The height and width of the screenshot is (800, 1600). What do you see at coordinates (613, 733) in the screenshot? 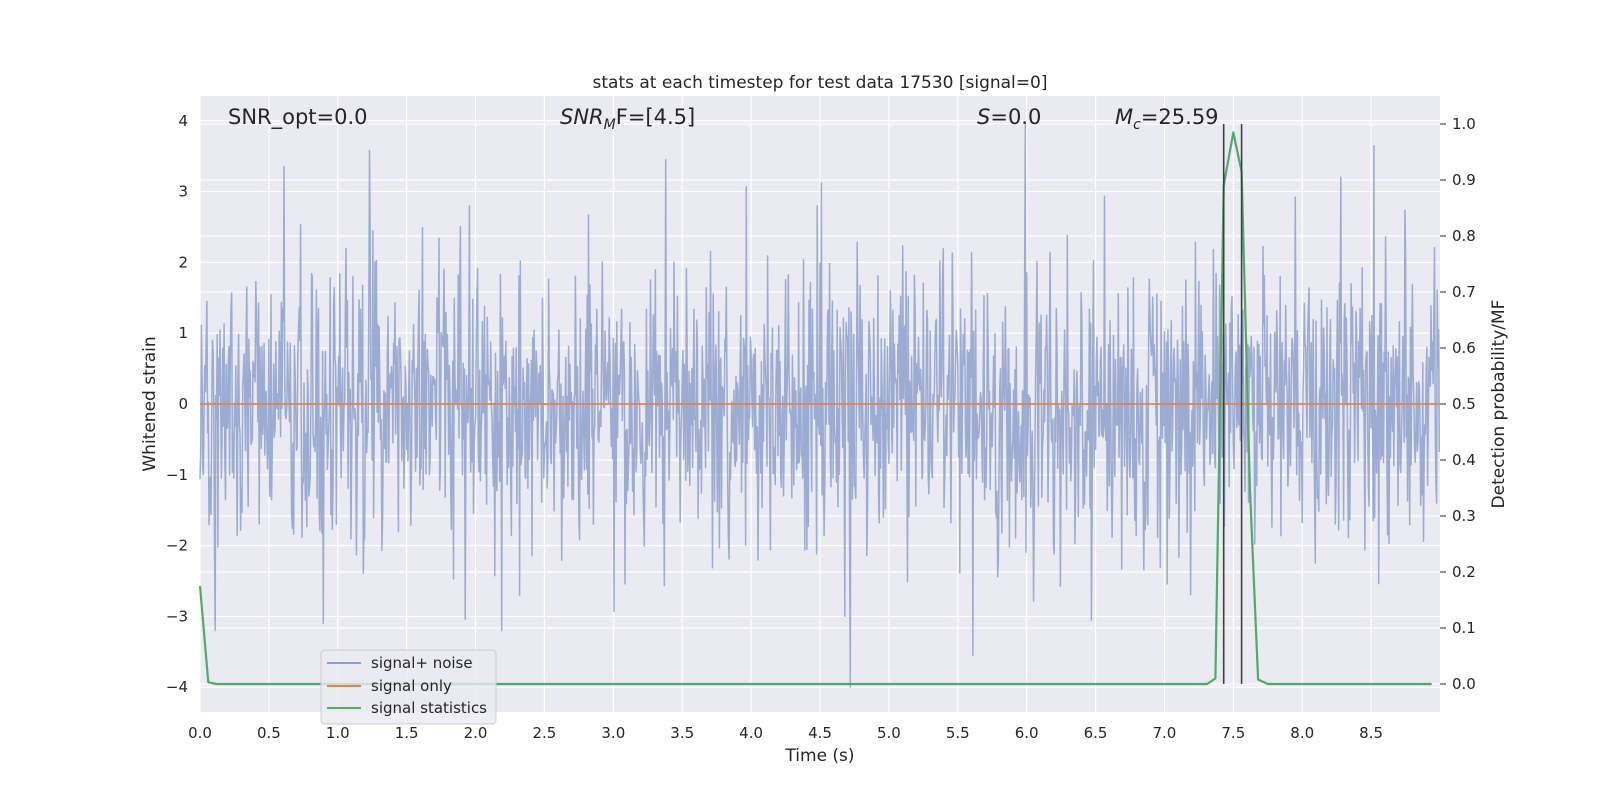
I see `x-tick-label: 3.0` at bounding box center [613, 733].